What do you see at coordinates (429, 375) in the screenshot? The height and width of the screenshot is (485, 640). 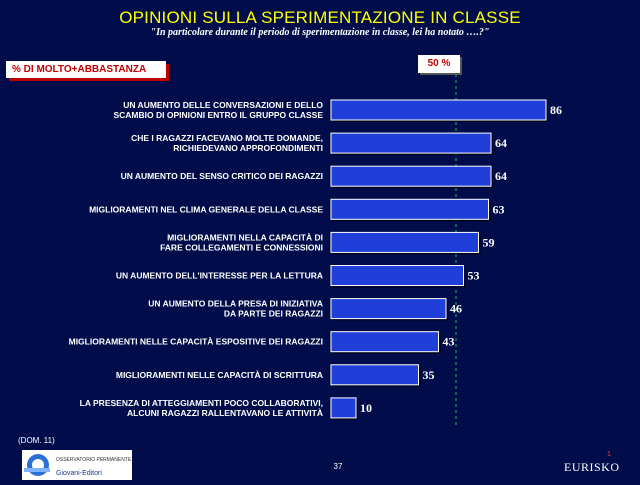 I see `value-label: 35` at bounding box center [429, 375].